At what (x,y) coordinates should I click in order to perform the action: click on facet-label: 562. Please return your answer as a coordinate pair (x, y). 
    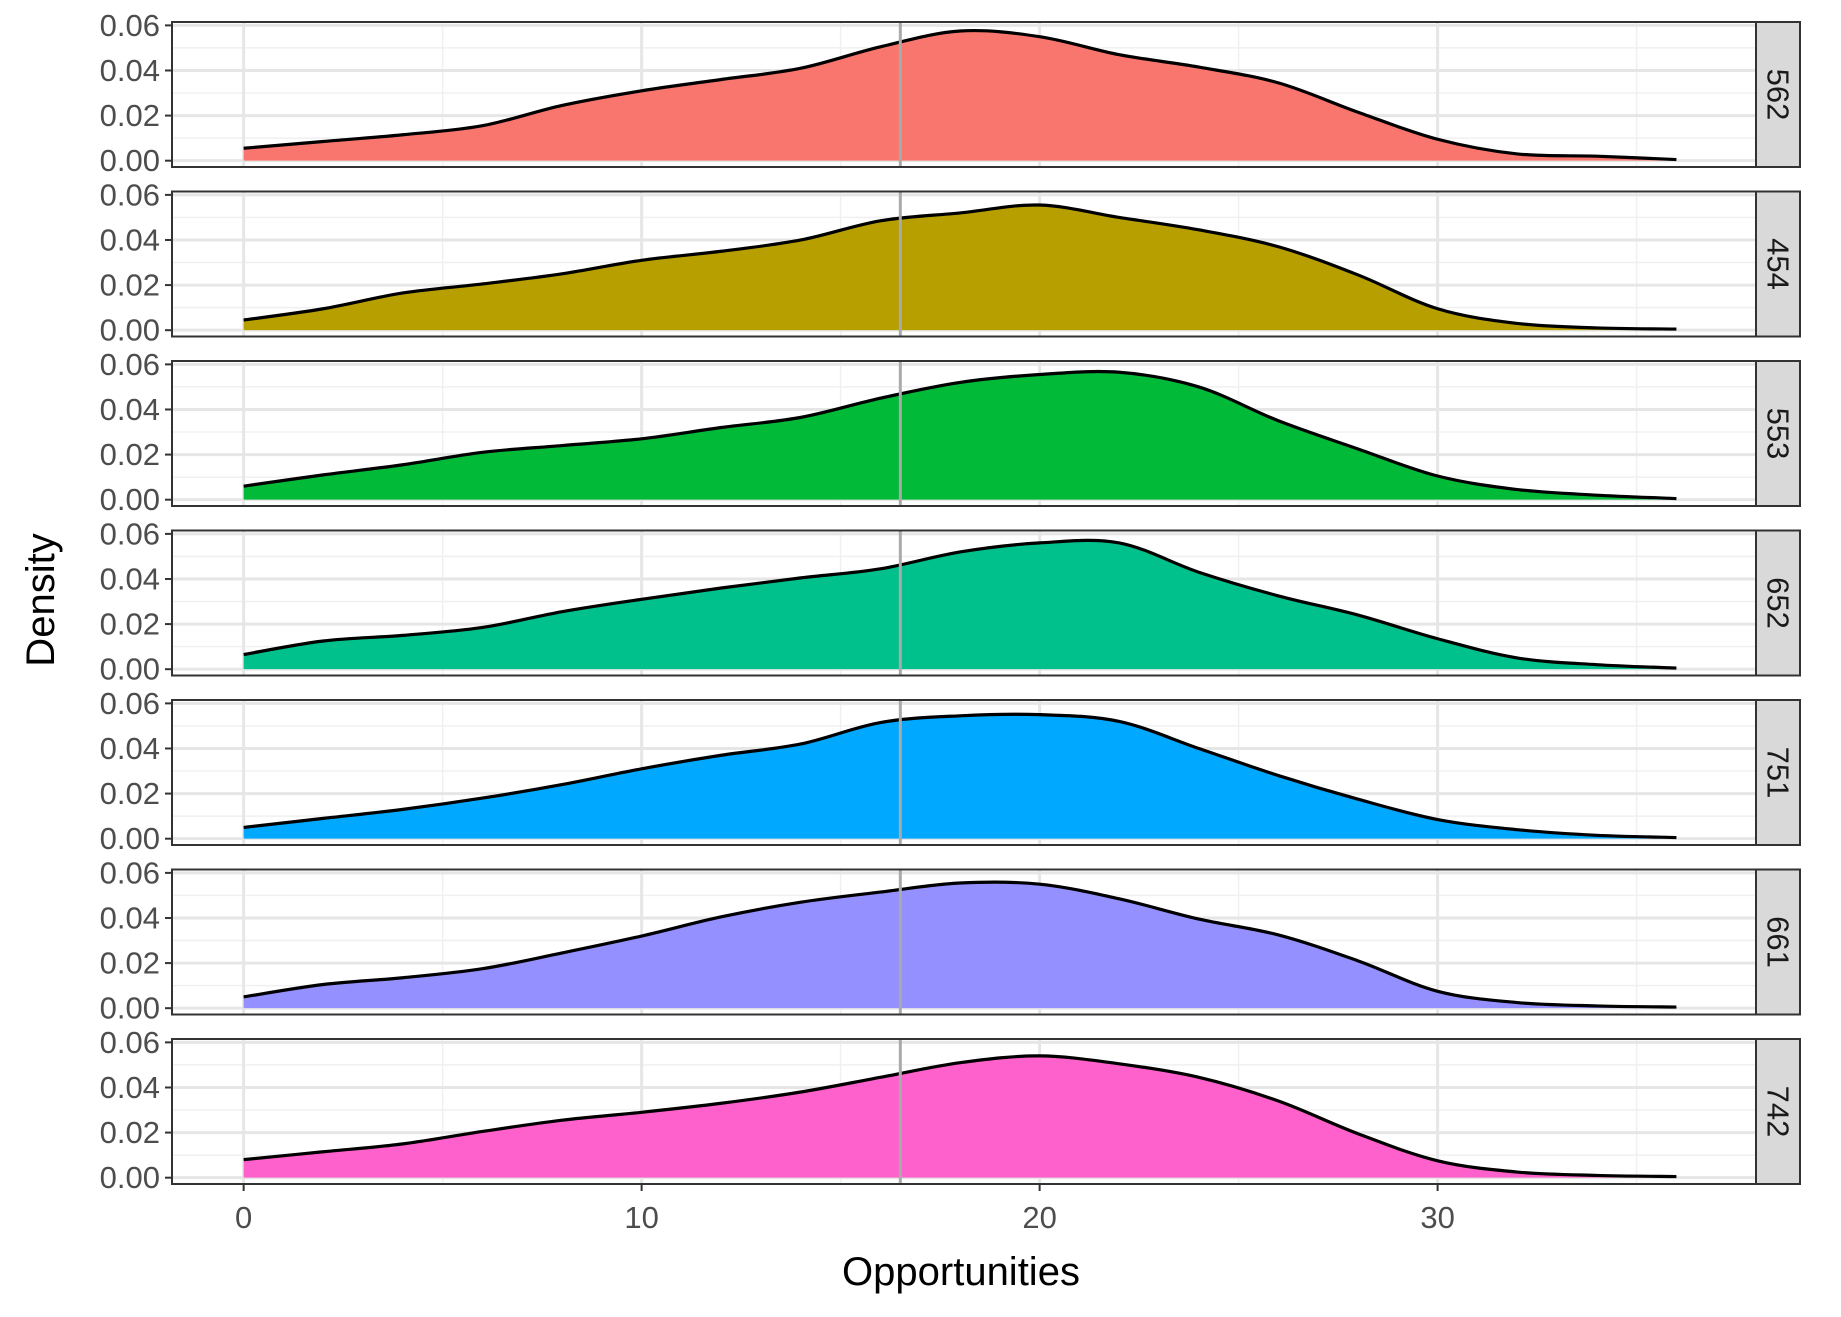
    Looking at the image, I should click on (1778, 95).